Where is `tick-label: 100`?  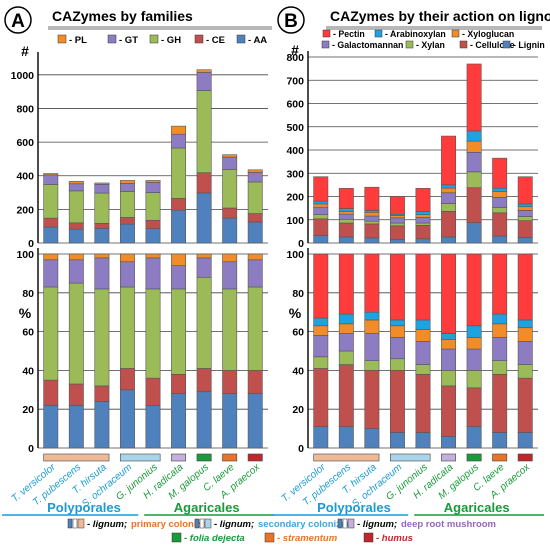 tick-label: 100 is located at coordinates (295, 221).